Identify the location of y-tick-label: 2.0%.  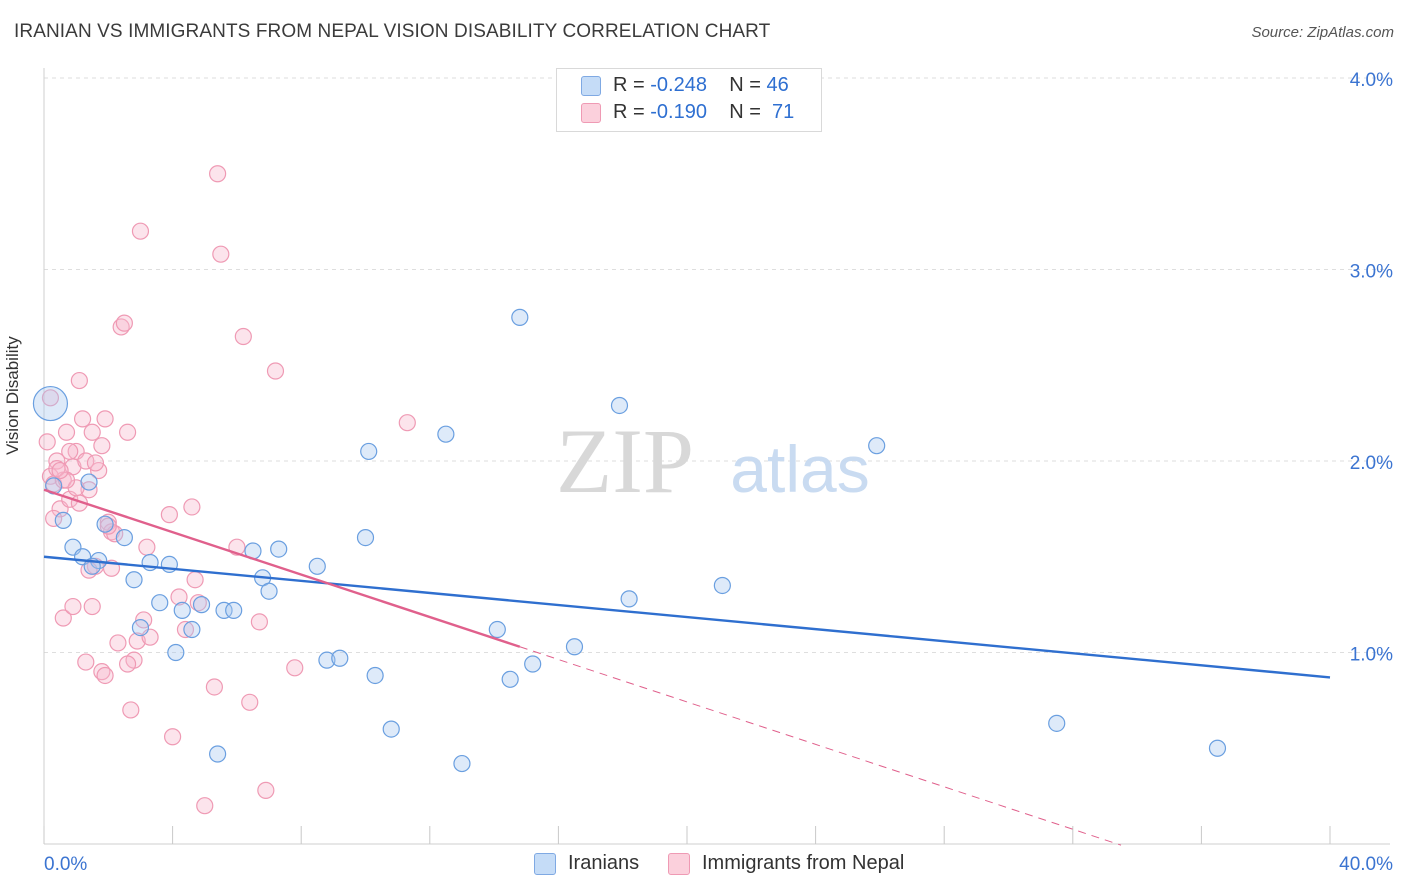
(1371, 463).